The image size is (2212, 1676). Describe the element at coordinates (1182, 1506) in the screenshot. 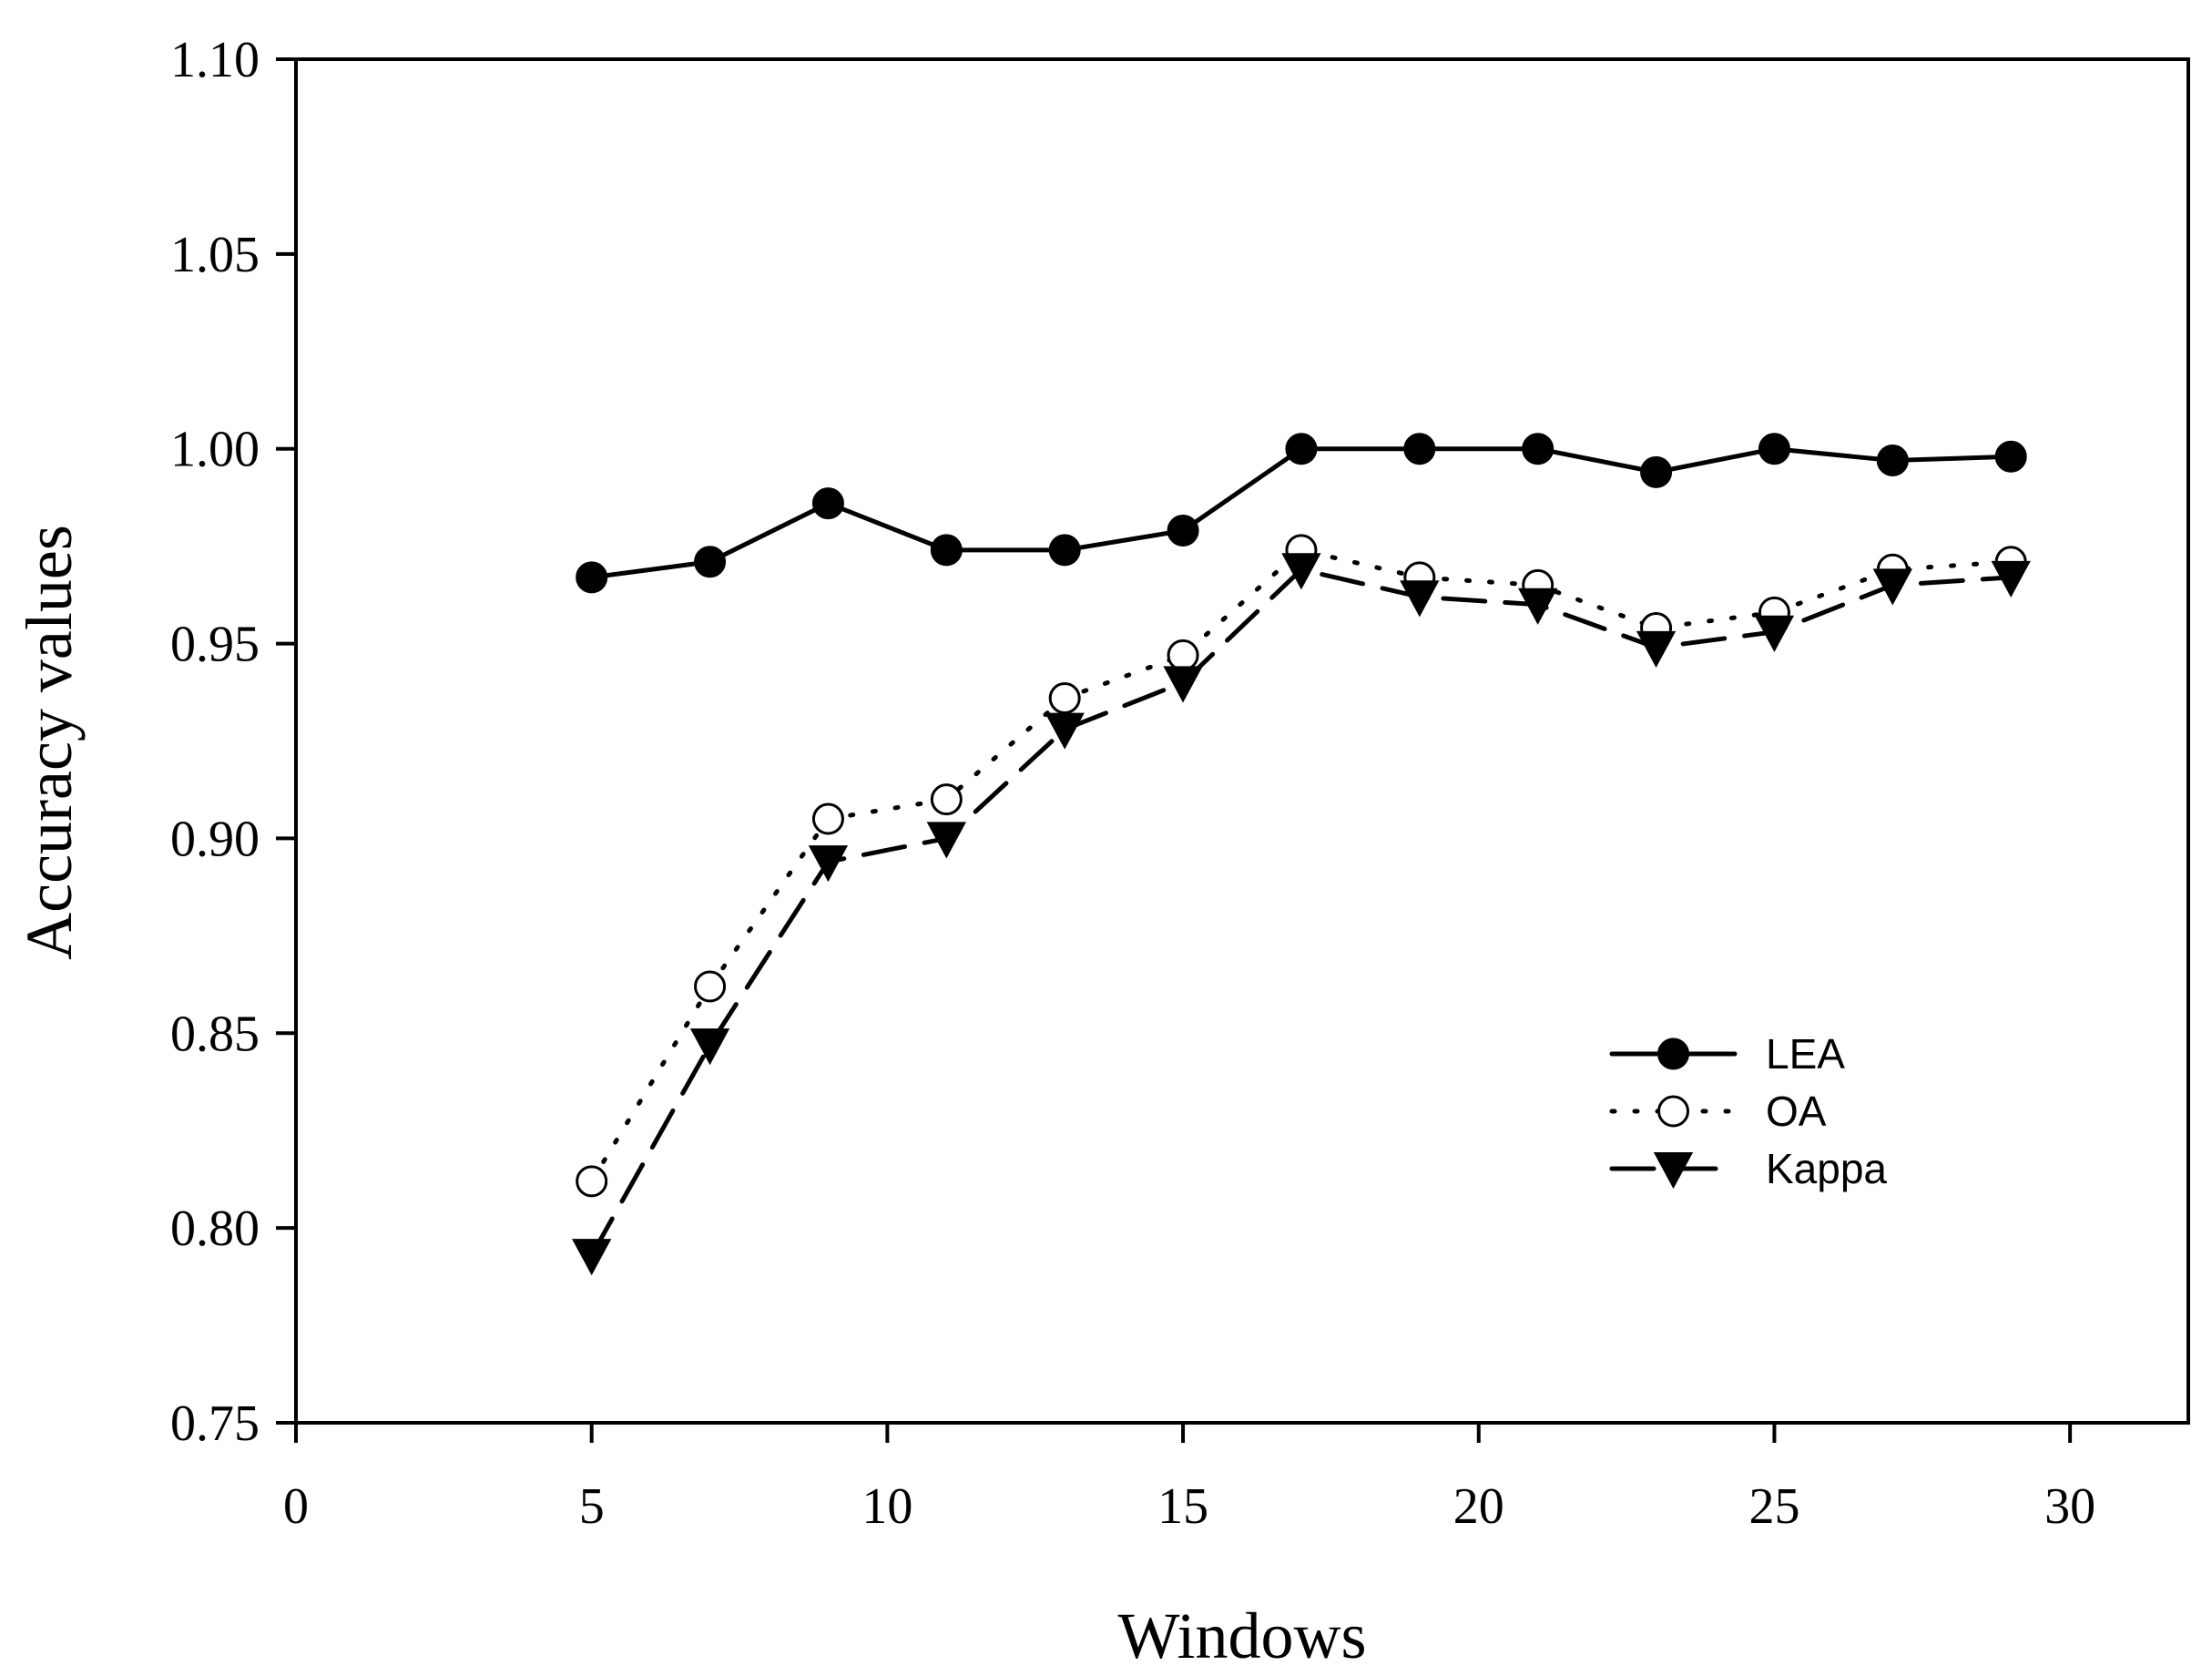

I see `x-tick-label: 15` at that location.